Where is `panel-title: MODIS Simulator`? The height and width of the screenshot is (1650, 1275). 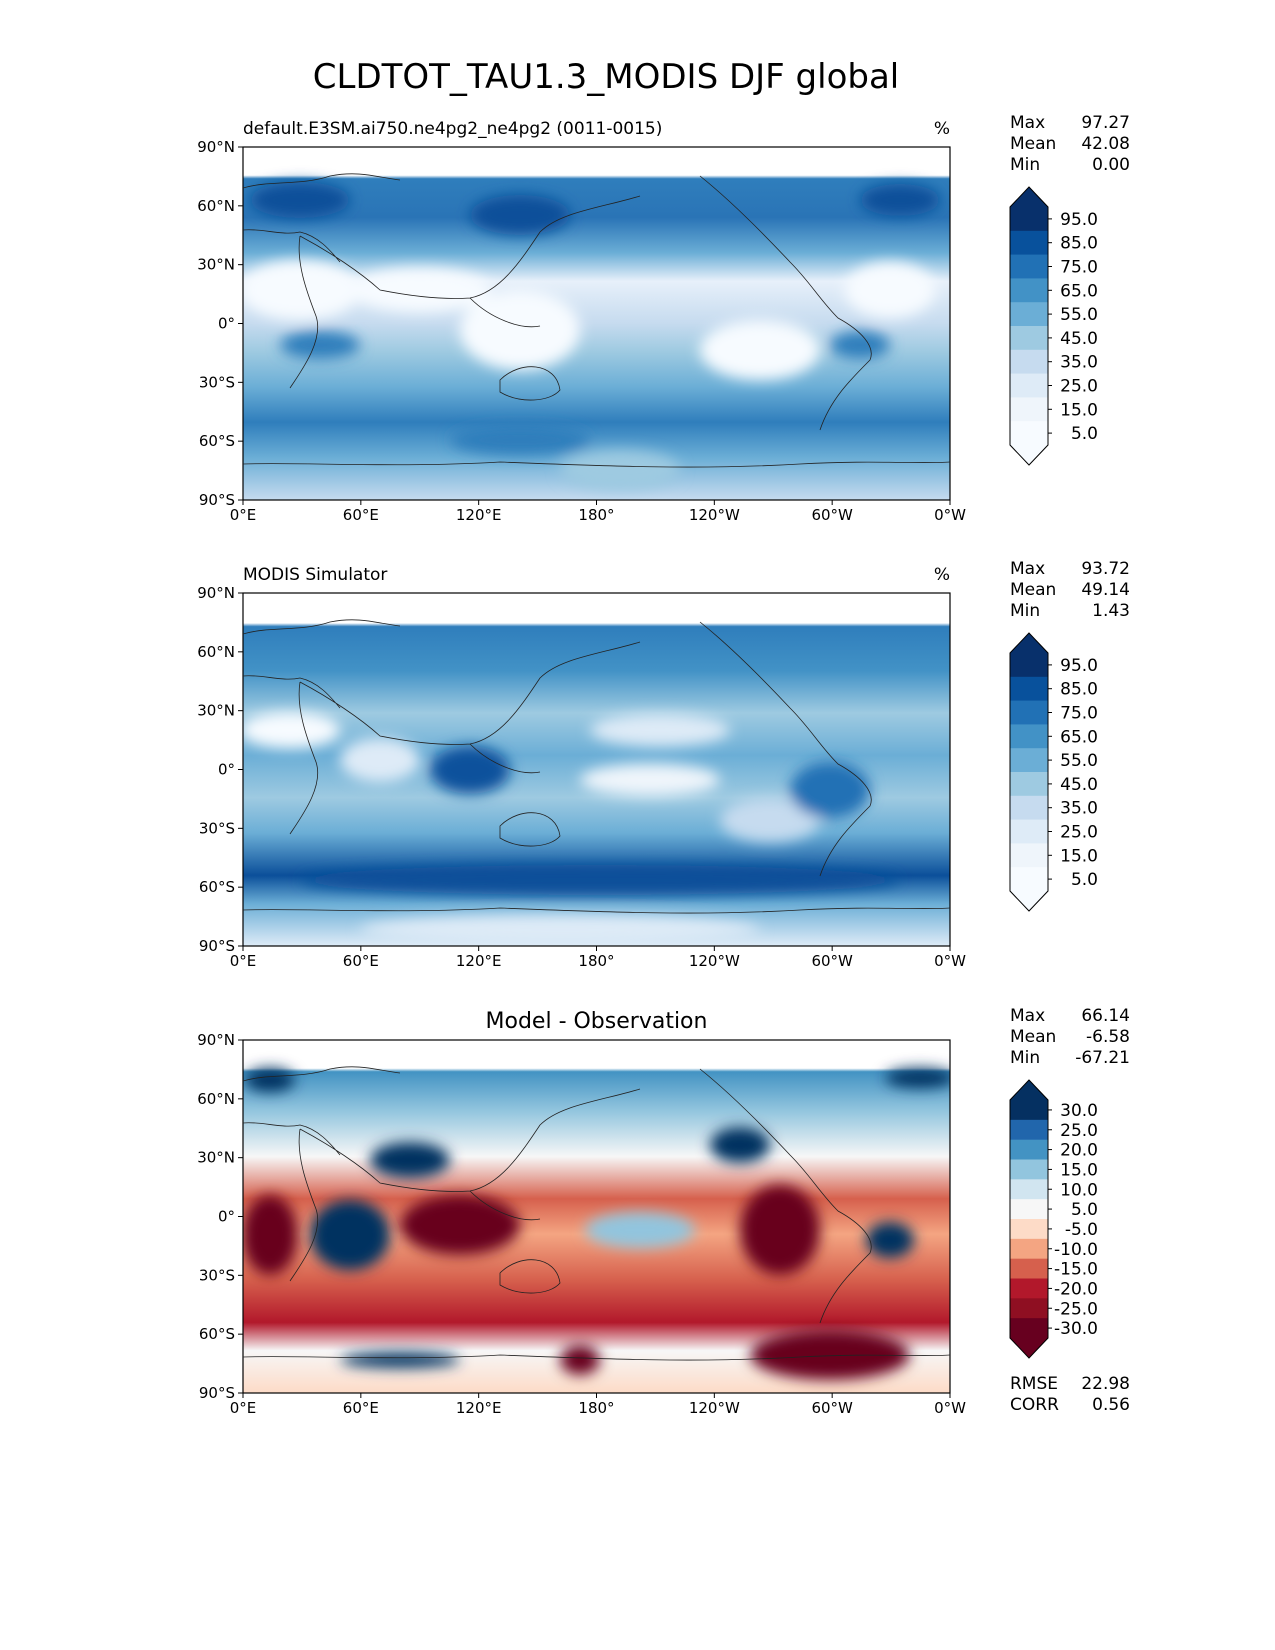
panel-title: MODIS Simulator is located at coordinates (315, 575).